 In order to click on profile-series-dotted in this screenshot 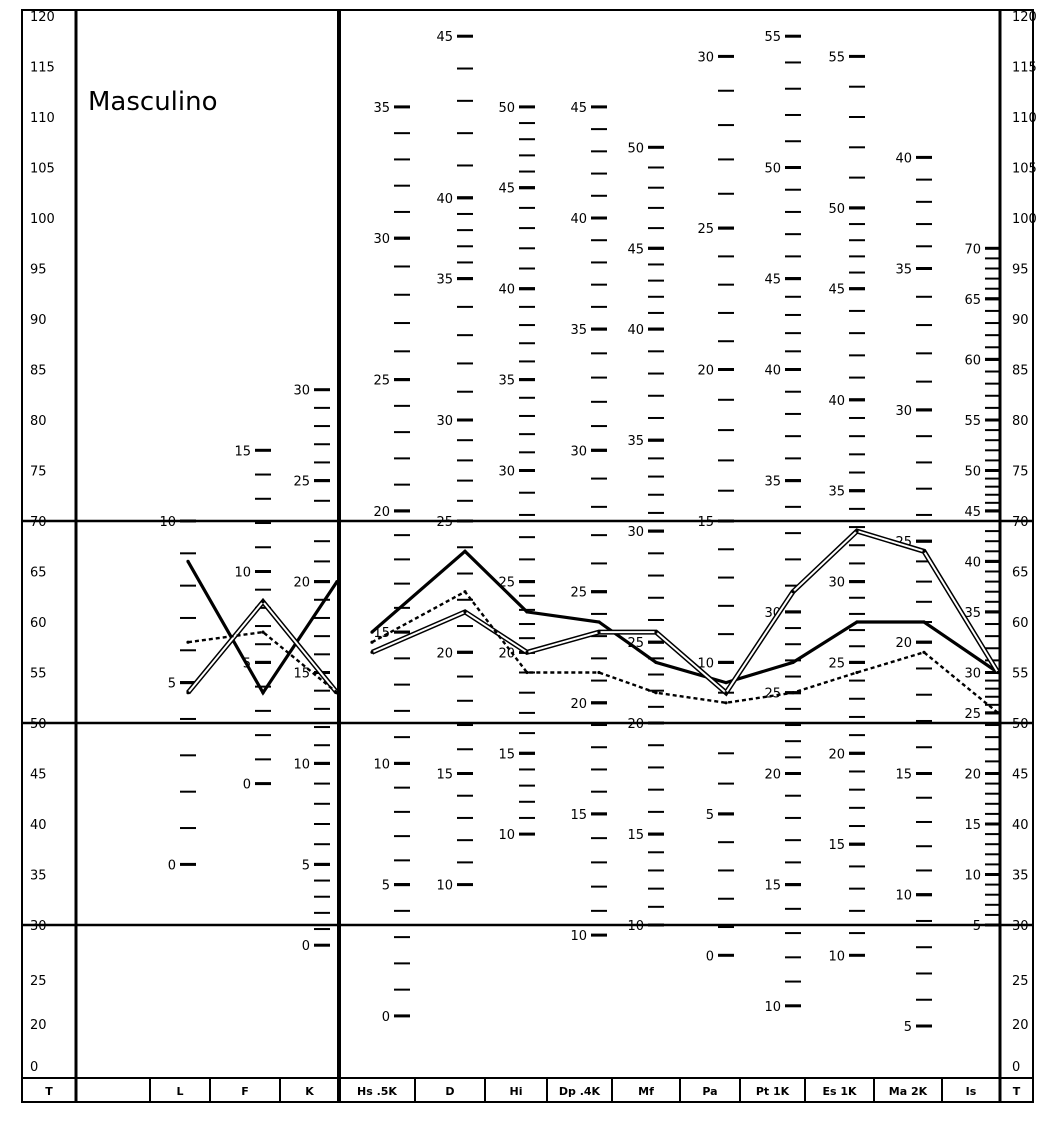, I will do `click(593, 652)`.